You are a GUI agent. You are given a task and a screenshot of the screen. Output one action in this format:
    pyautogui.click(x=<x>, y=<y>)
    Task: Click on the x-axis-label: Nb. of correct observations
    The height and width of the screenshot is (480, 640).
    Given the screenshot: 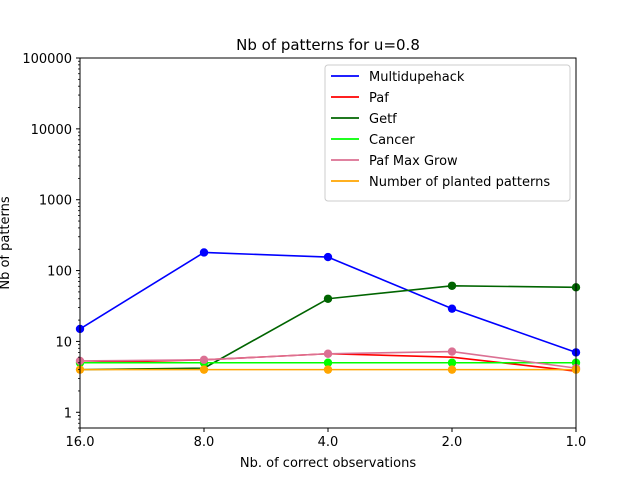 What is the action you would take?
    pyautogui.click(x=328, y=463)
    